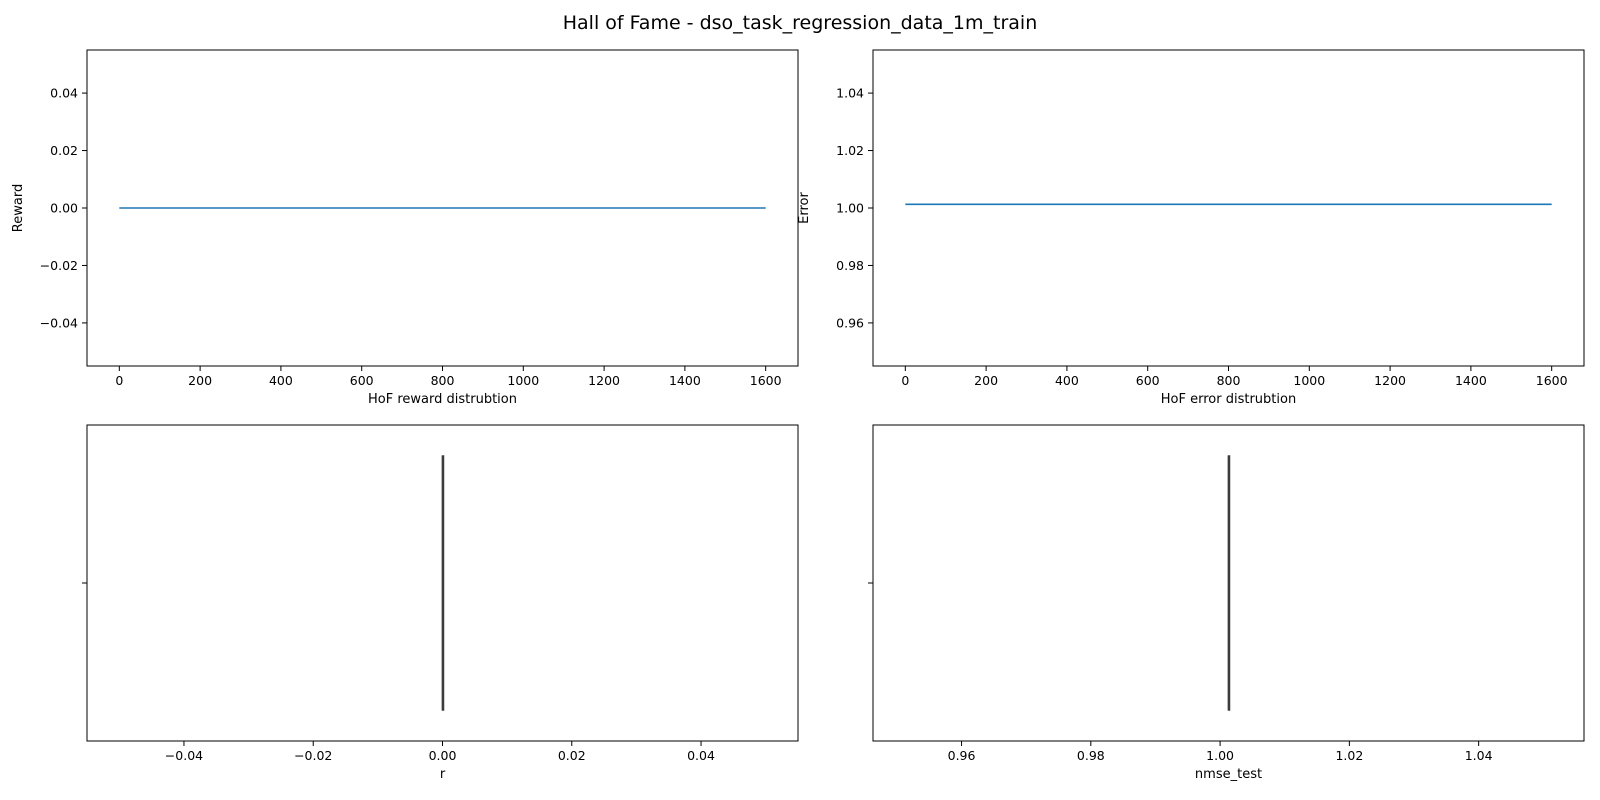  I want to click on y-tick-label: −0.04, so click(59, 322).